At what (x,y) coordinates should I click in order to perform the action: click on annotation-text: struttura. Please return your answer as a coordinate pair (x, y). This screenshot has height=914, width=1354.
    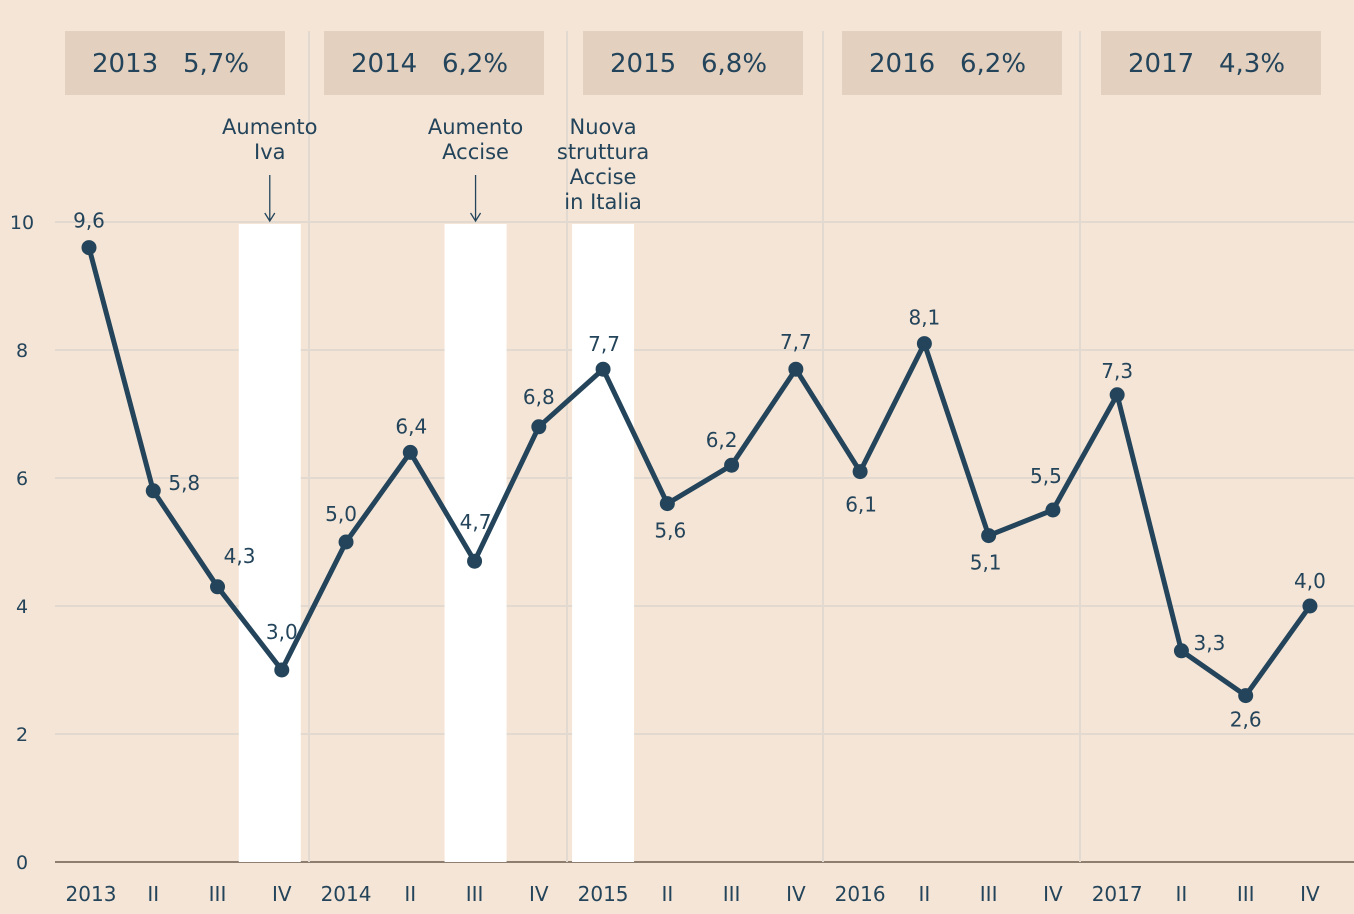
    Looking at the image, I should click on (603, 152).